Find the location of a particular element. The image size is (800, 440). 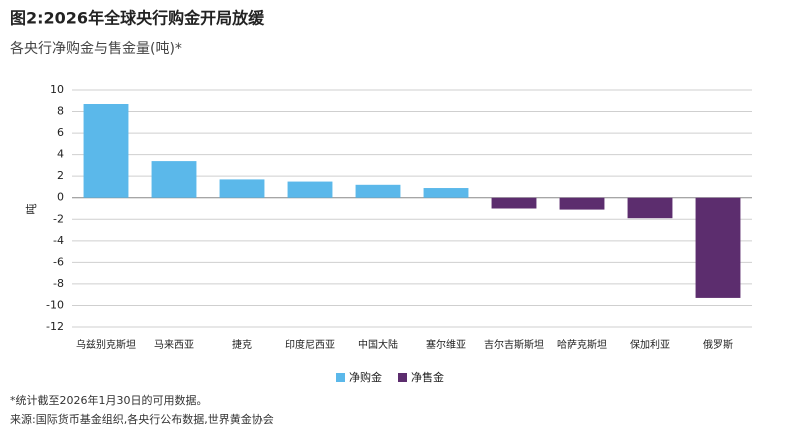

source: 来源:国际货币基金组织,各央行公布数据,世界黄金协会 is located at coordinates (142, 419).